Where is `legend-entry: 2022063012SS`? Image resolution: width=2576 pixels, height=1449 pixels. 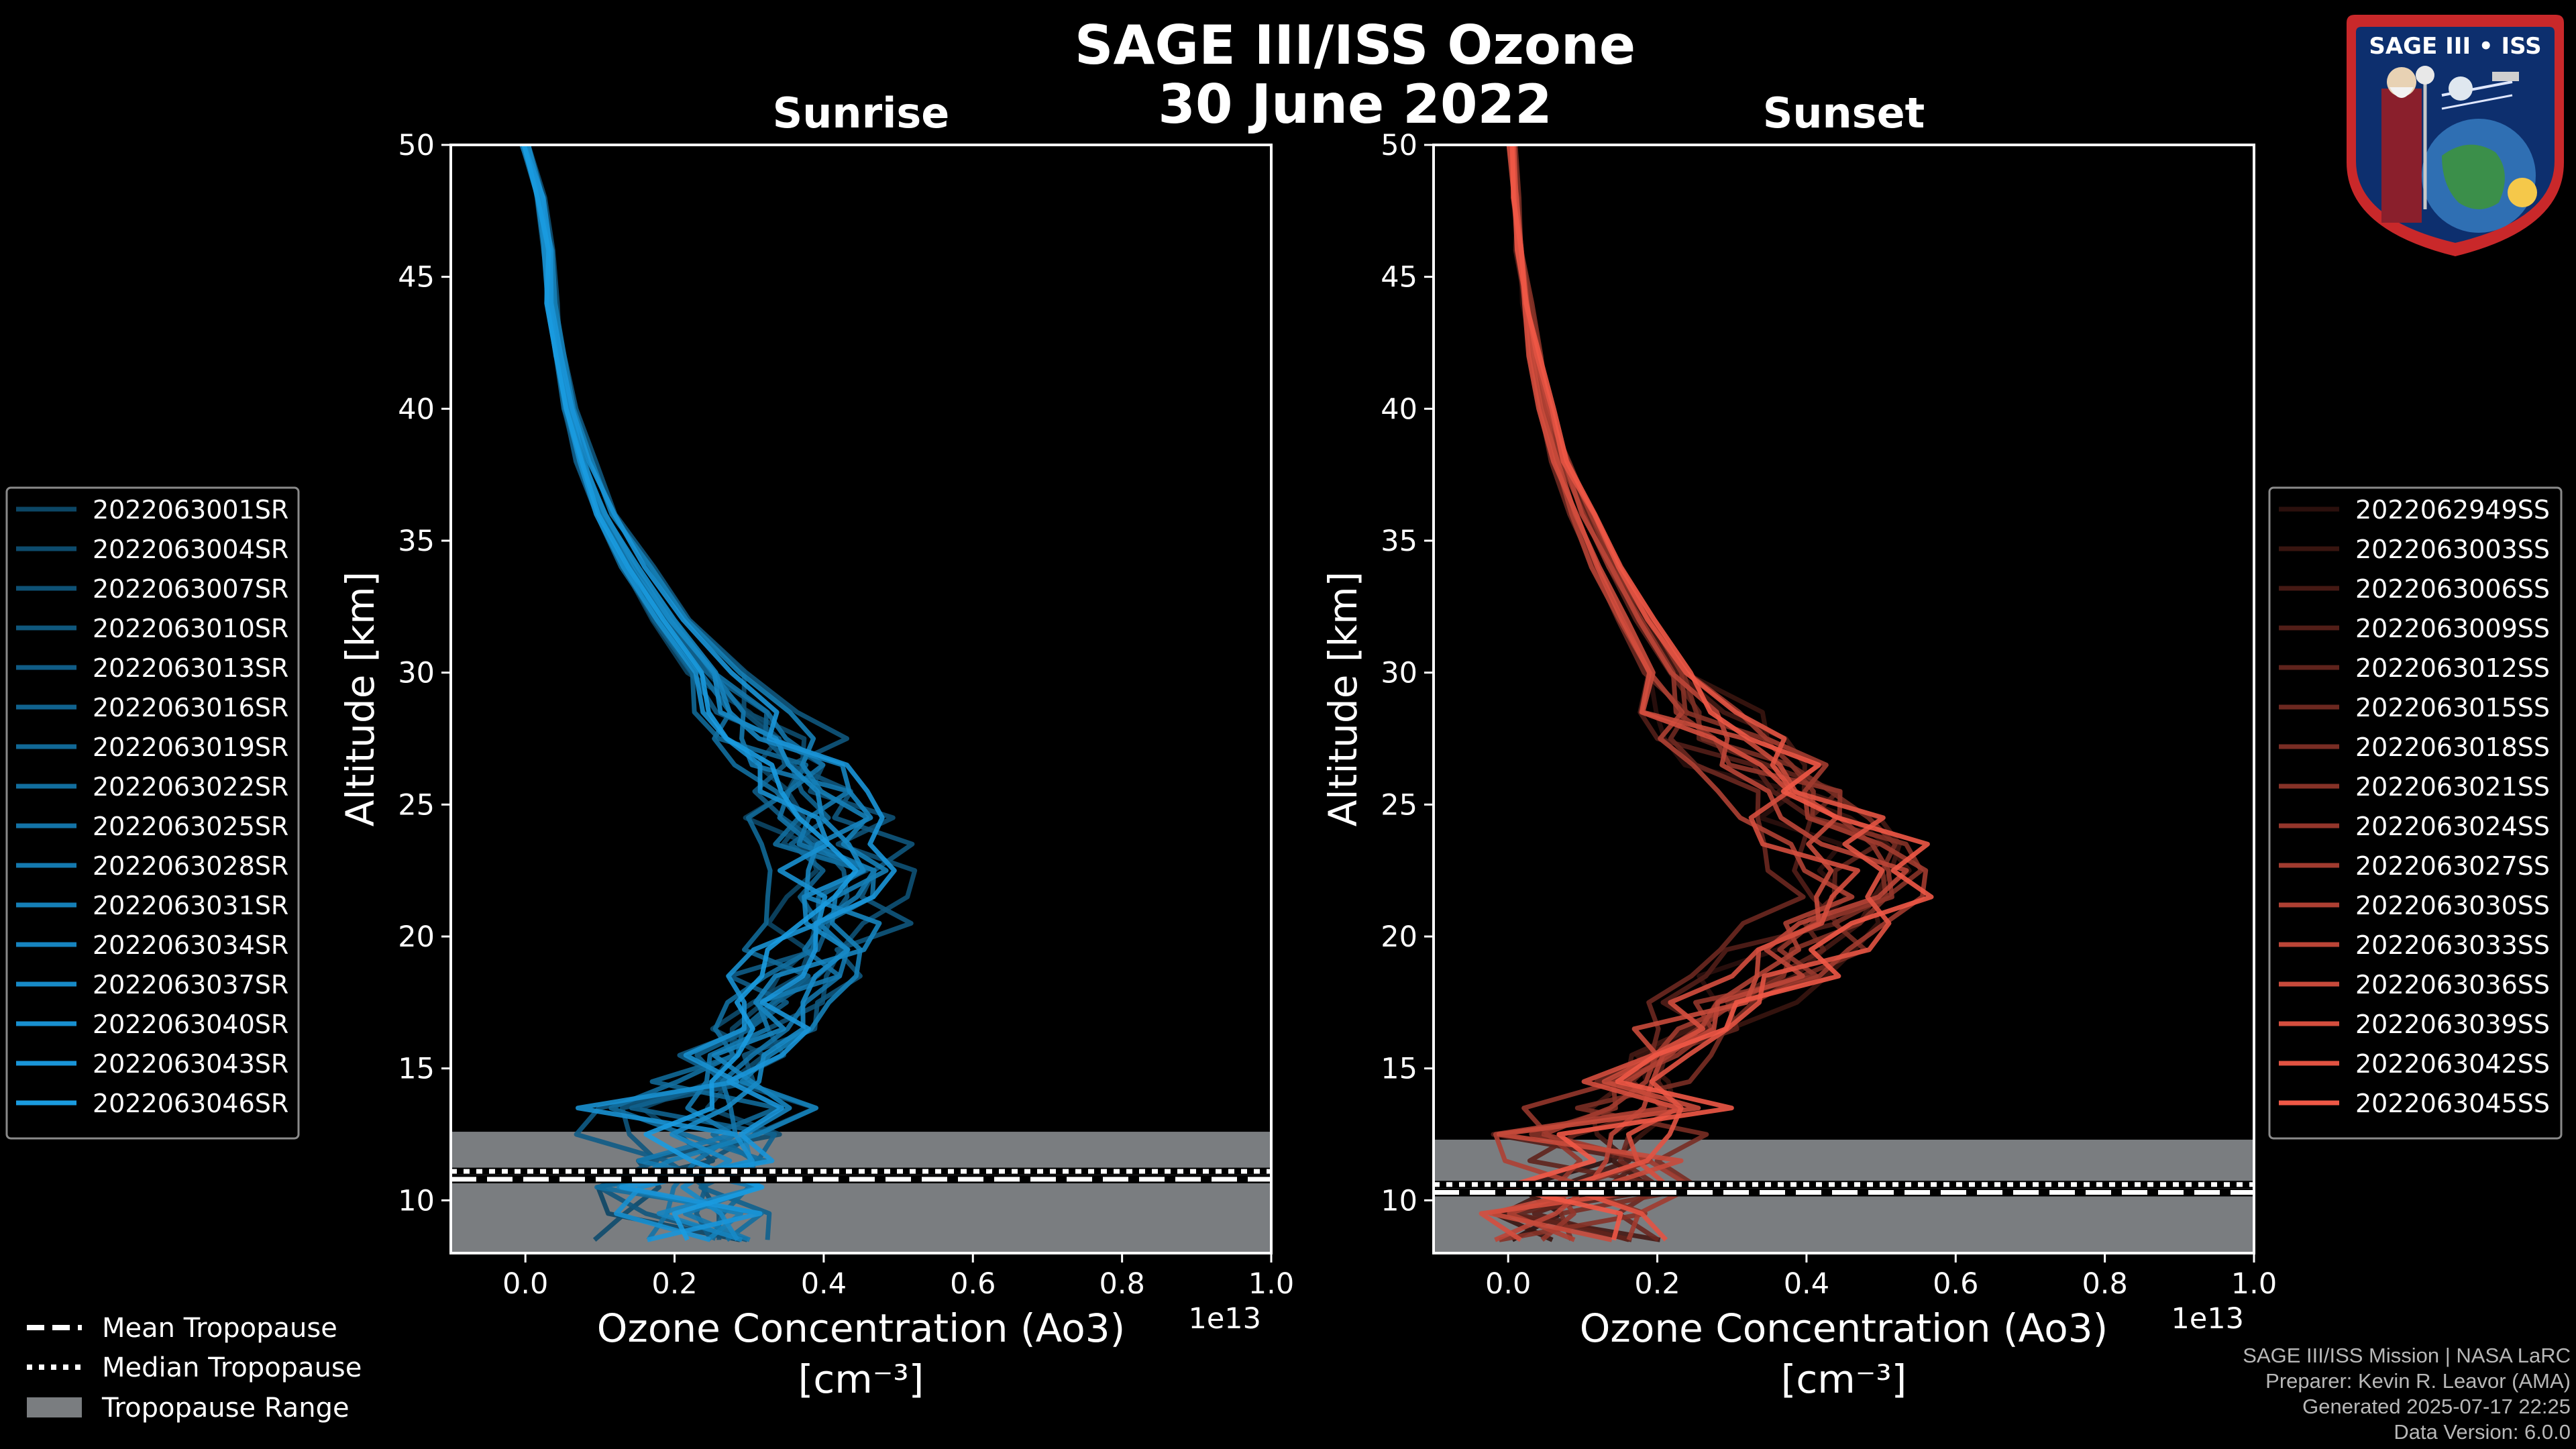
legend-entry: 2022063012SS is located at coordinates (2452, 668).